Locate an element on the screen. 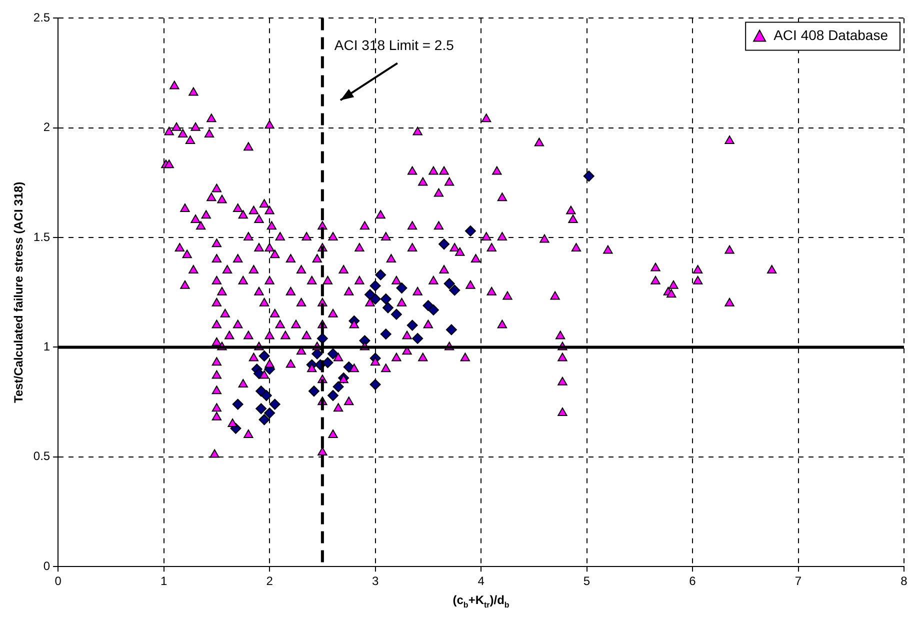 The width and height of the screenshot is (920, 624). y-axis-title: Test/Calculated failure stress (ACI 318) is located at coordinates (19, 292).